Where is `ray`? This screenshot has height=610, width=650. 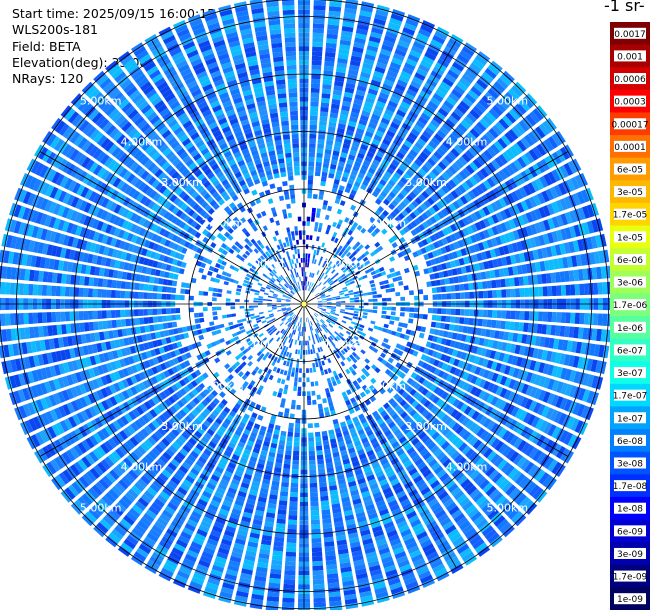
ray is located at coordinates (471, 257).